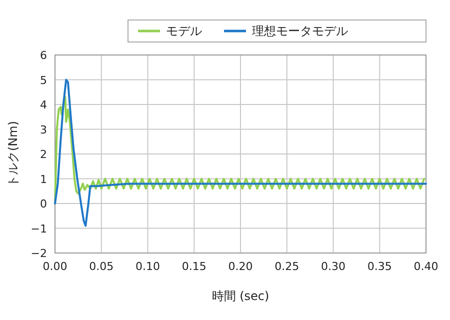 The width and height of the screenshot is (450, 320). What do you see at coordinates (148, 266) in the screenshot?
I see `x-tick-label: 0.10` at bounding box center [148, 266].